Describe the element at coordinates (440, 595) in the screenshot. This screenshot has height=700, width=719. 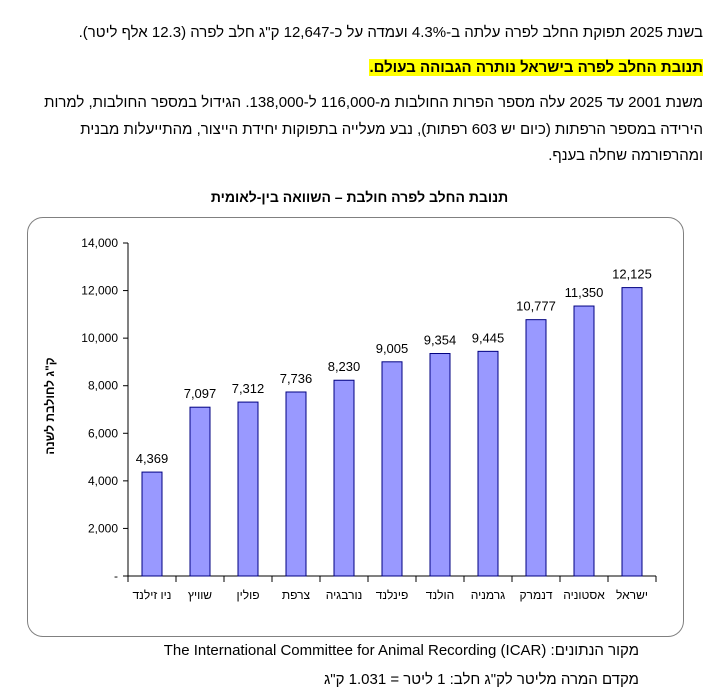
I see `category-label: הולנד` at that location.